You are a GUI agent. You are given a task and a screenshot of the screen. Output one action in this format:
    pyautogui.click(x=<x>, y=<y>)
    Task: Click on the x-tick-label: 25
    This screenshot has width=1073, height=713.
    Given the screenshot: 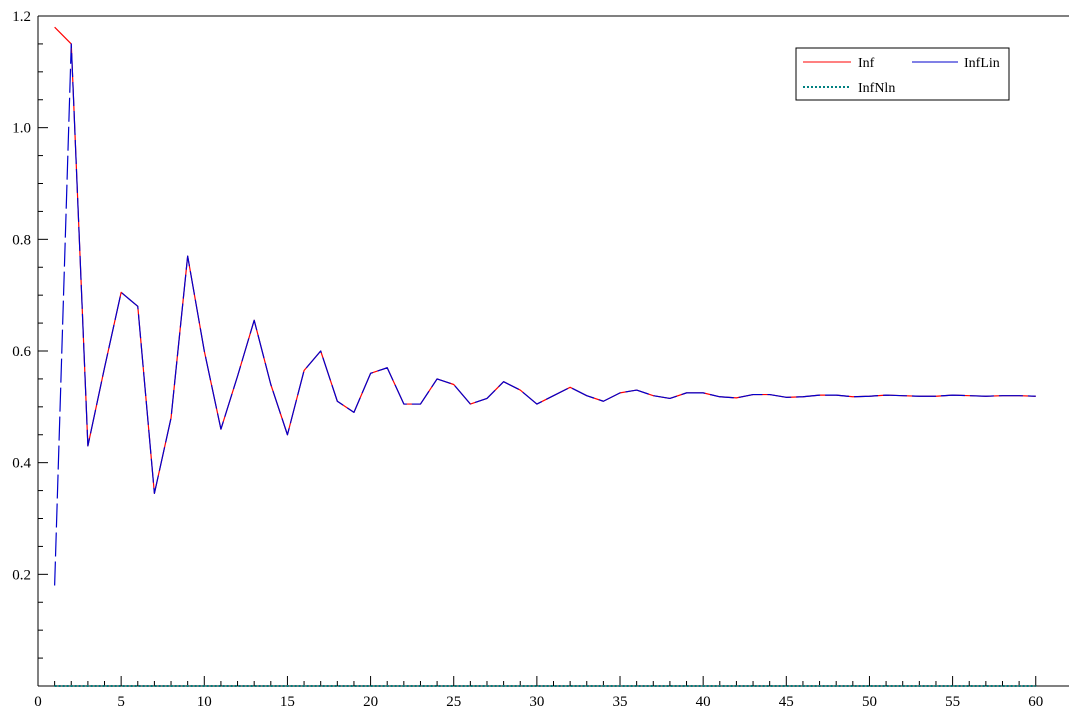 What is the action you would take?
    pyautogui.click(x=453, y=702)
    